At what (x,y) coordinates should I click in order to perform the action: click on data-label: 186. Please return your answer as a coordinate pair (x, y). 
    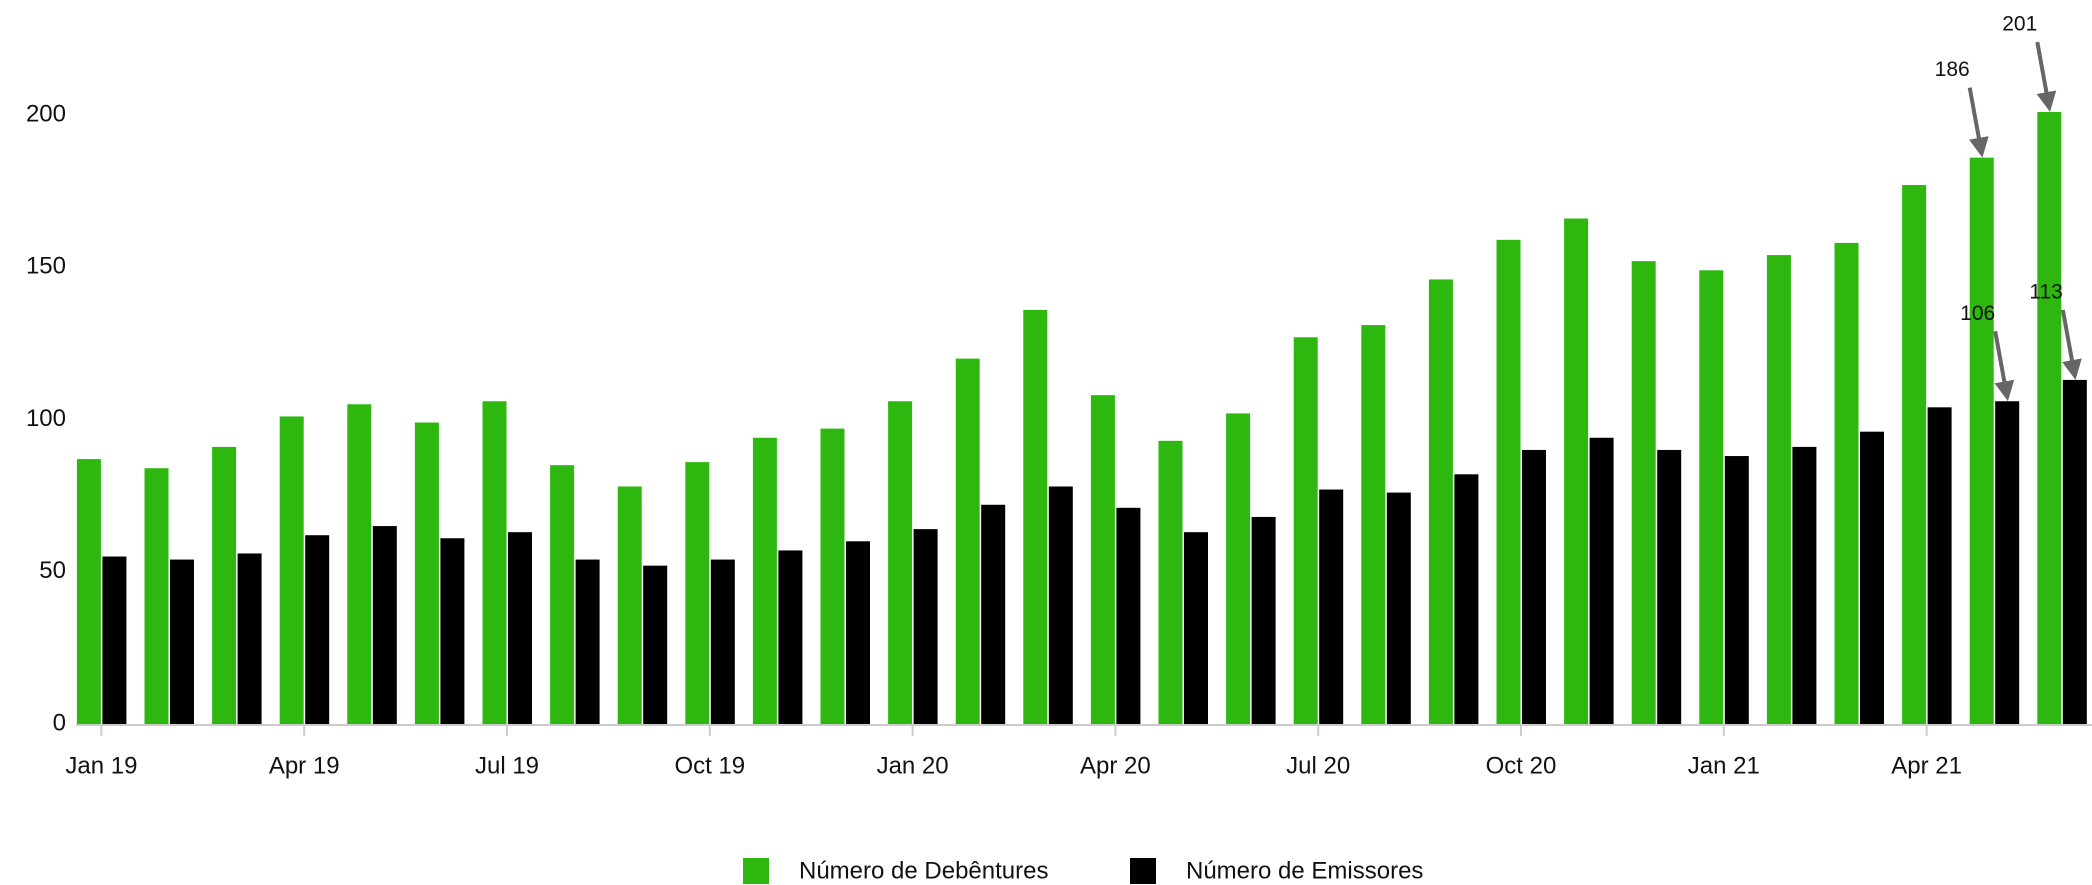
    Looking at the image, I should click on (1952, 69).